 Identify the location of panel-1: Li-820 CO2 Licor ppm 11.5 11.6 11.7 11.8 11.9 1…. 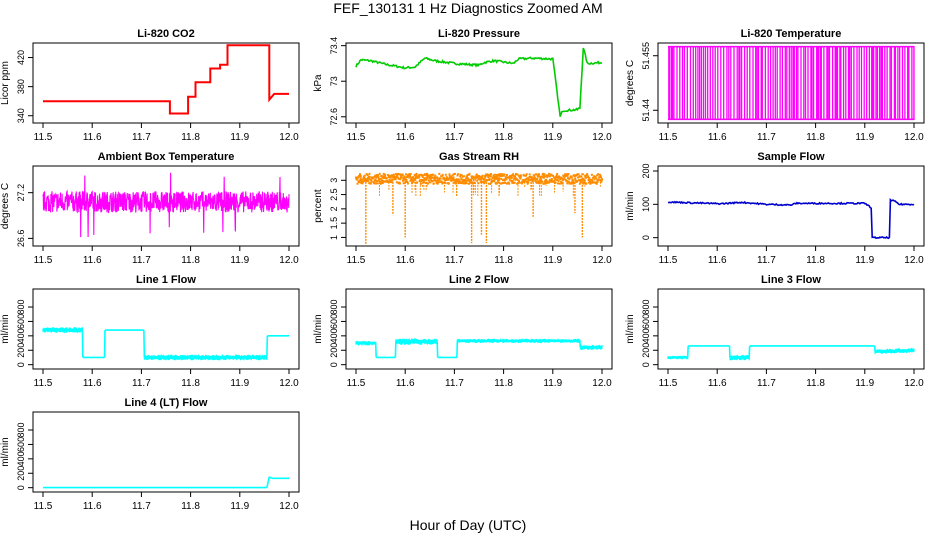
(150, 85).